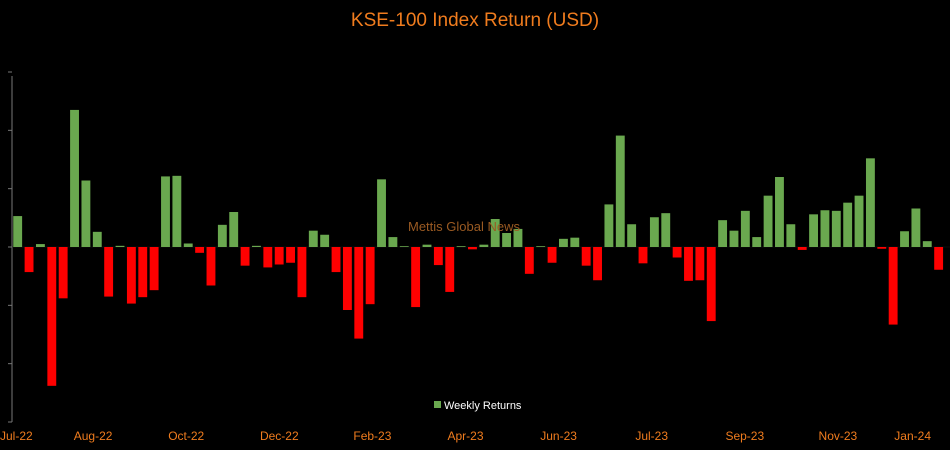 Image resolution: width=950 pixels, height=450 pixels. What do you see at coordinates (437, 404) in the screenshot?
I see `legend-swatch` at bounding box center [437, 404].